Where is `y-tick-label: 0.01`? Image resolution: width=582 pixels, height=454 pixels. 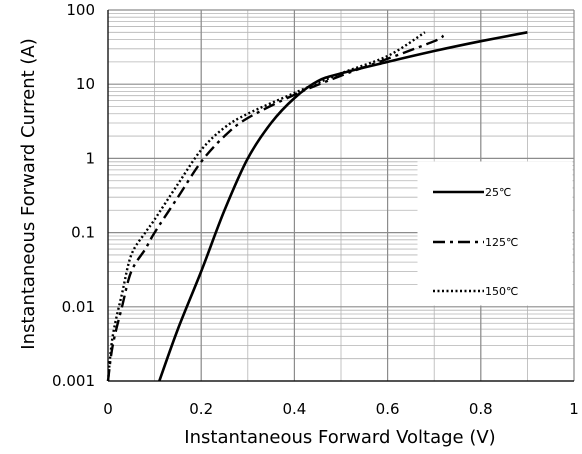 y-tick-label: 0.01 is located at coordinates (78, 307).